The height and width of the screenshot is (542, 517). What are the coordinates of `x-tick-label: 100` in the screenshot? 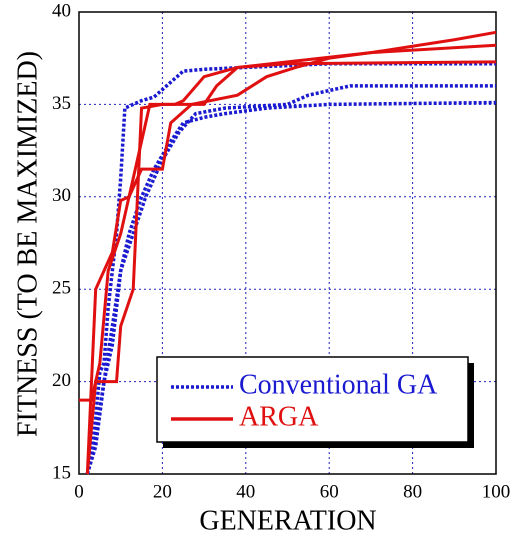 It's located at (496, 491).